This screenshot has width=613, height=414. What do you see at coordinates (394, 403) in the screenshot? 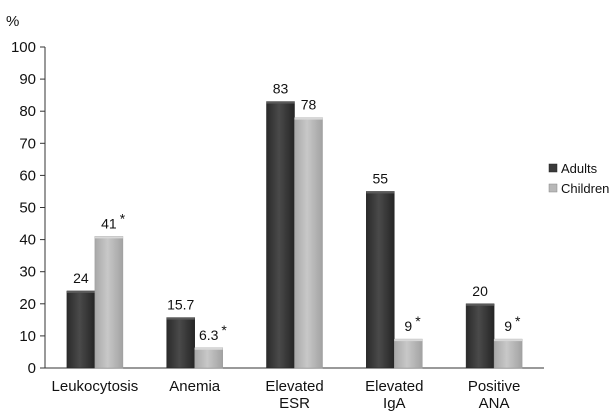
I see `x-category-label: IgA` at bounding box center [394, 403].